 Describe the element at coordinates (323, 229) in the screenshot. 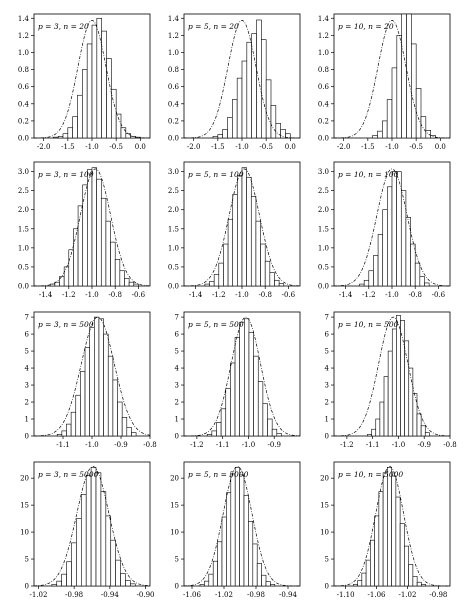

I see `y-tick-label: 1.5` at that location.